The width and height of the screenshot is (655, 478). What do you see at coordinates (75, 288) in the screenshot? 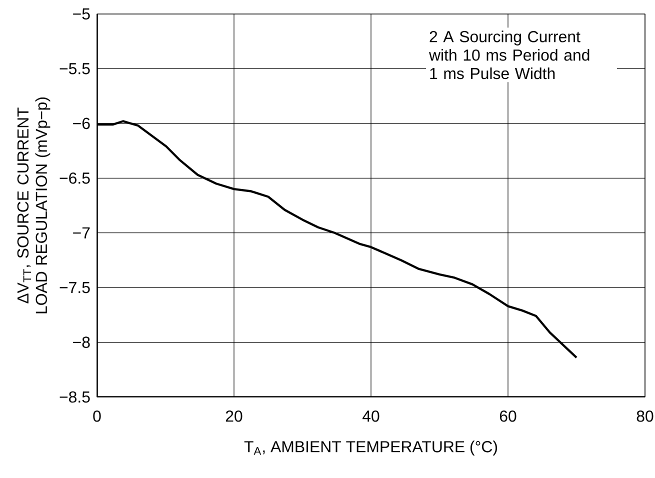
I see `y-tick-label: −7.5` at bounding box center [75, 288].